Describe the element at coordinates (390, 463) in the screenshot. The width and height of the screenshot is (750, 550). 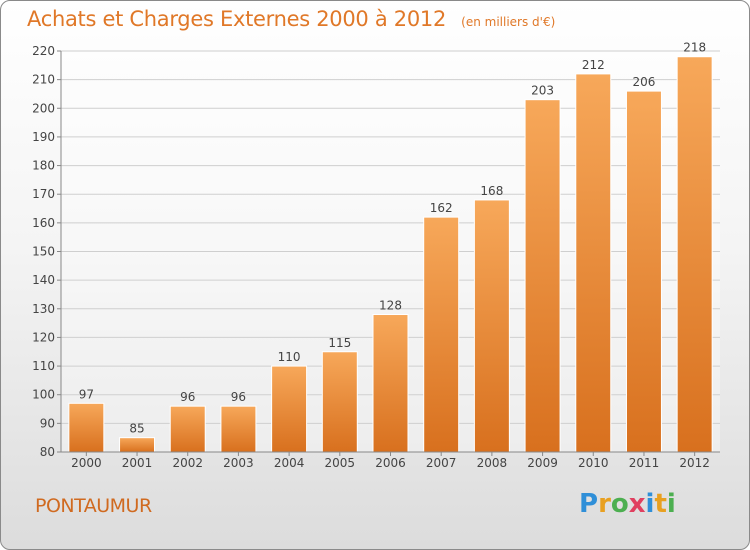
I see `x-tick-label: 2006` at that location.